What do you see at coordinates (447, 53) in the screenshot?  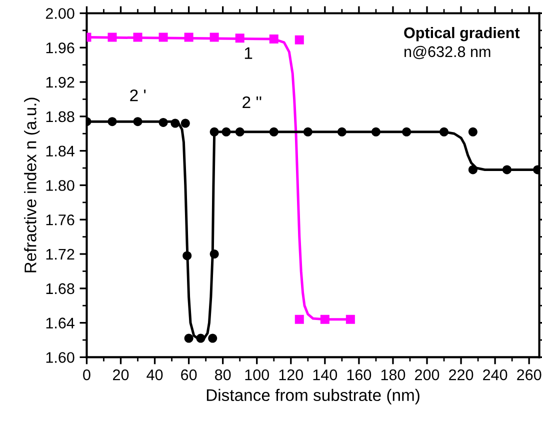 I see `annotation: n@632.8 nm` at bounding box center [447, 53].